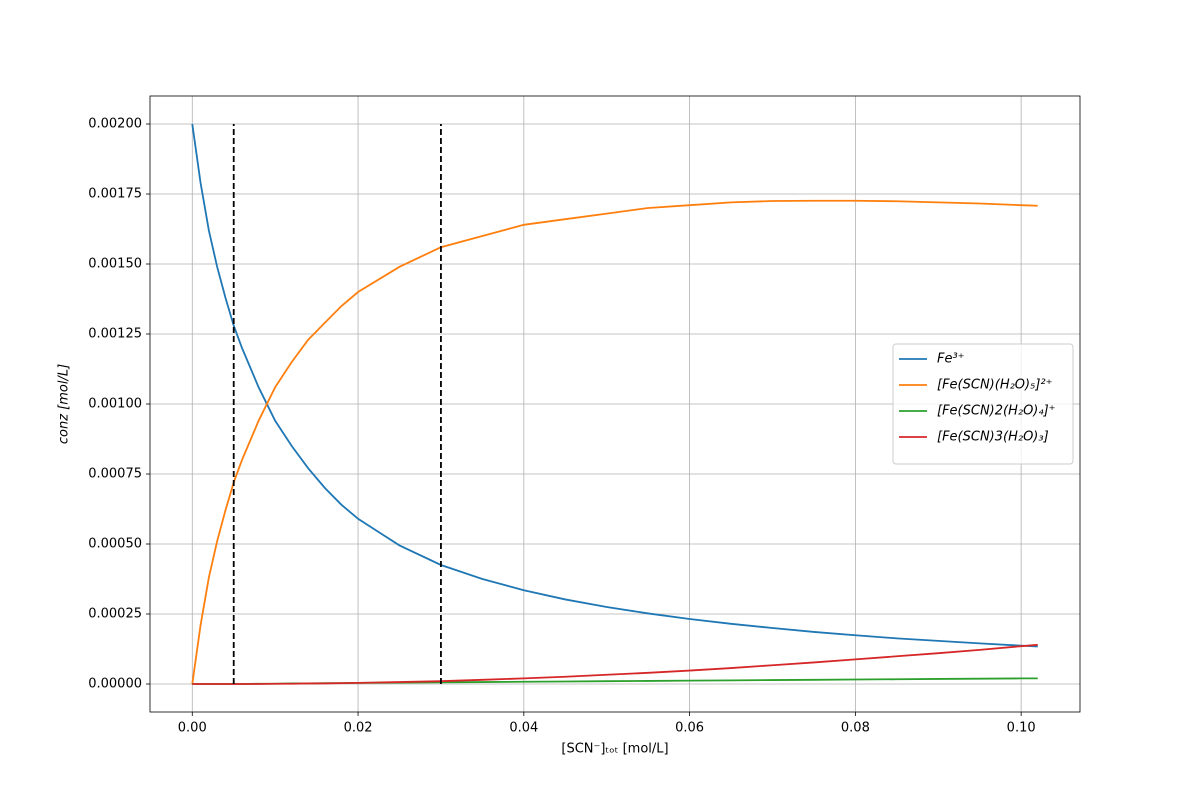  I want to click on y-tick-label: 0.00025, so click(115, 614).